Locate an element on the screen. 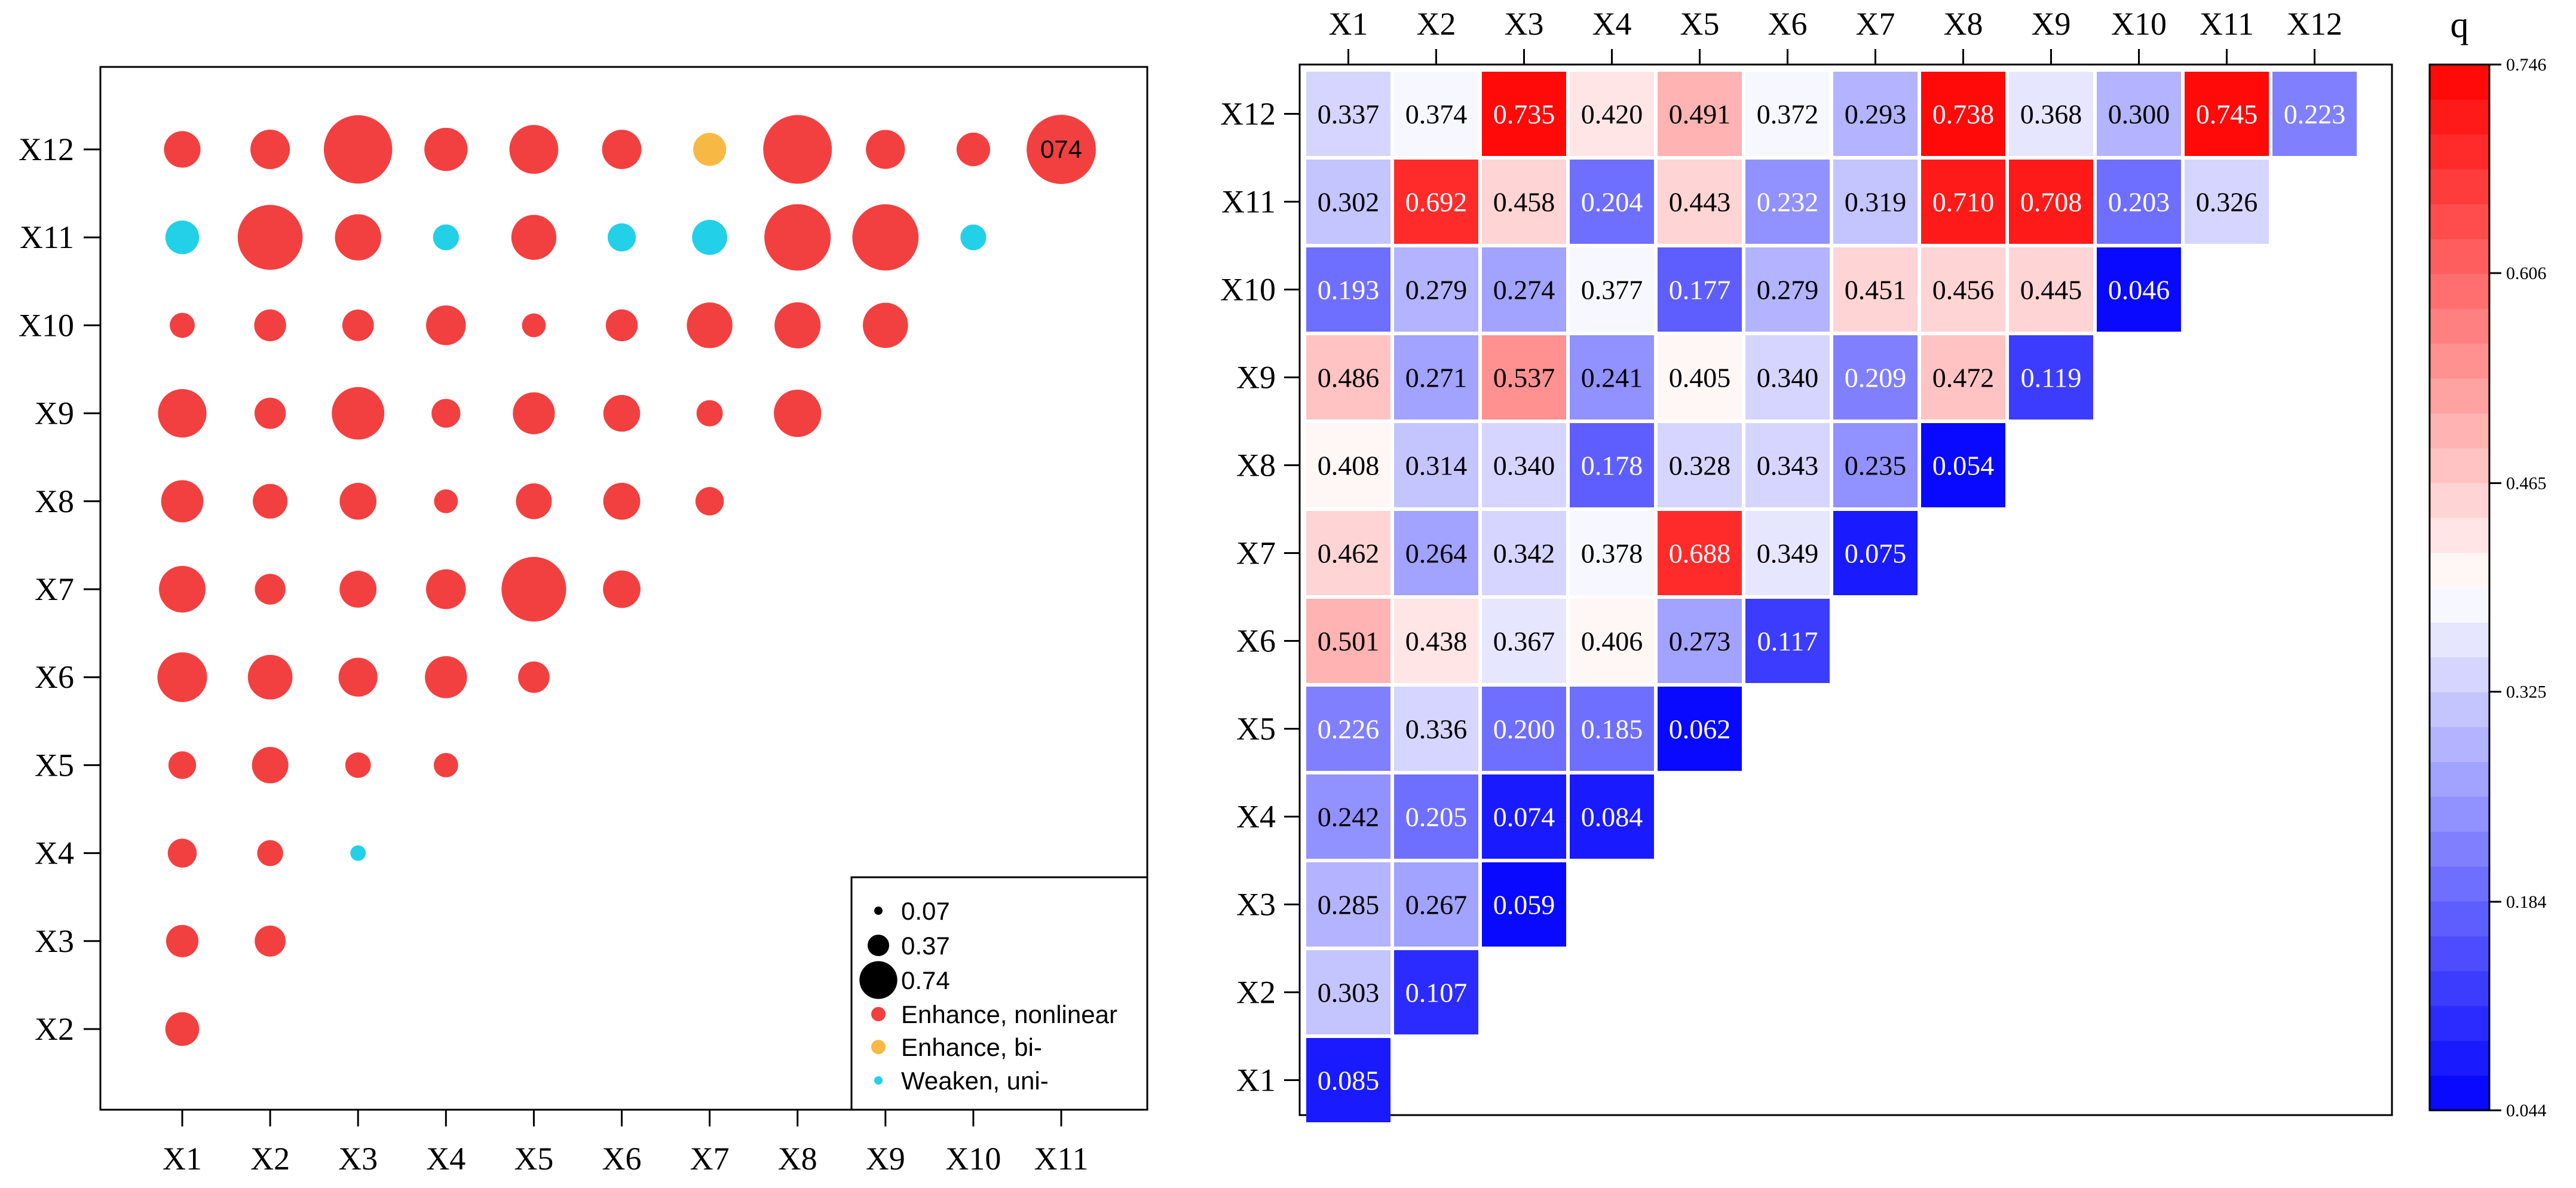 This screenshot has width=2576, height=1188. heatmap-x-tick-label: X9 is located at coordinates (2051, 24).